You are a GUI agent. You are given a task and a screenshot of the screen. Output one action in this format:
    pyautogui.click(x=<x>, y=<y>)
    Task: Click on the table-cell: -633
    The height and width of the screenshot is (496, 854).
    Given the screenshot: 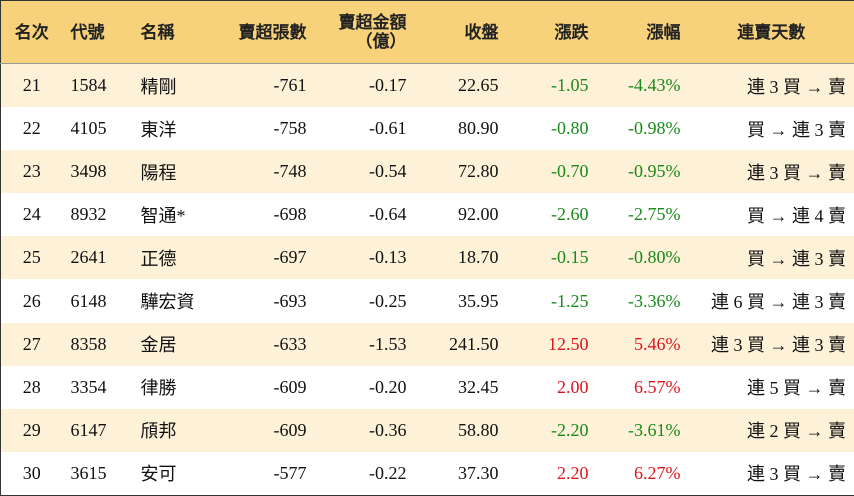 What is the action you would take?
    pyautogui.click(x=264, y=344)
    